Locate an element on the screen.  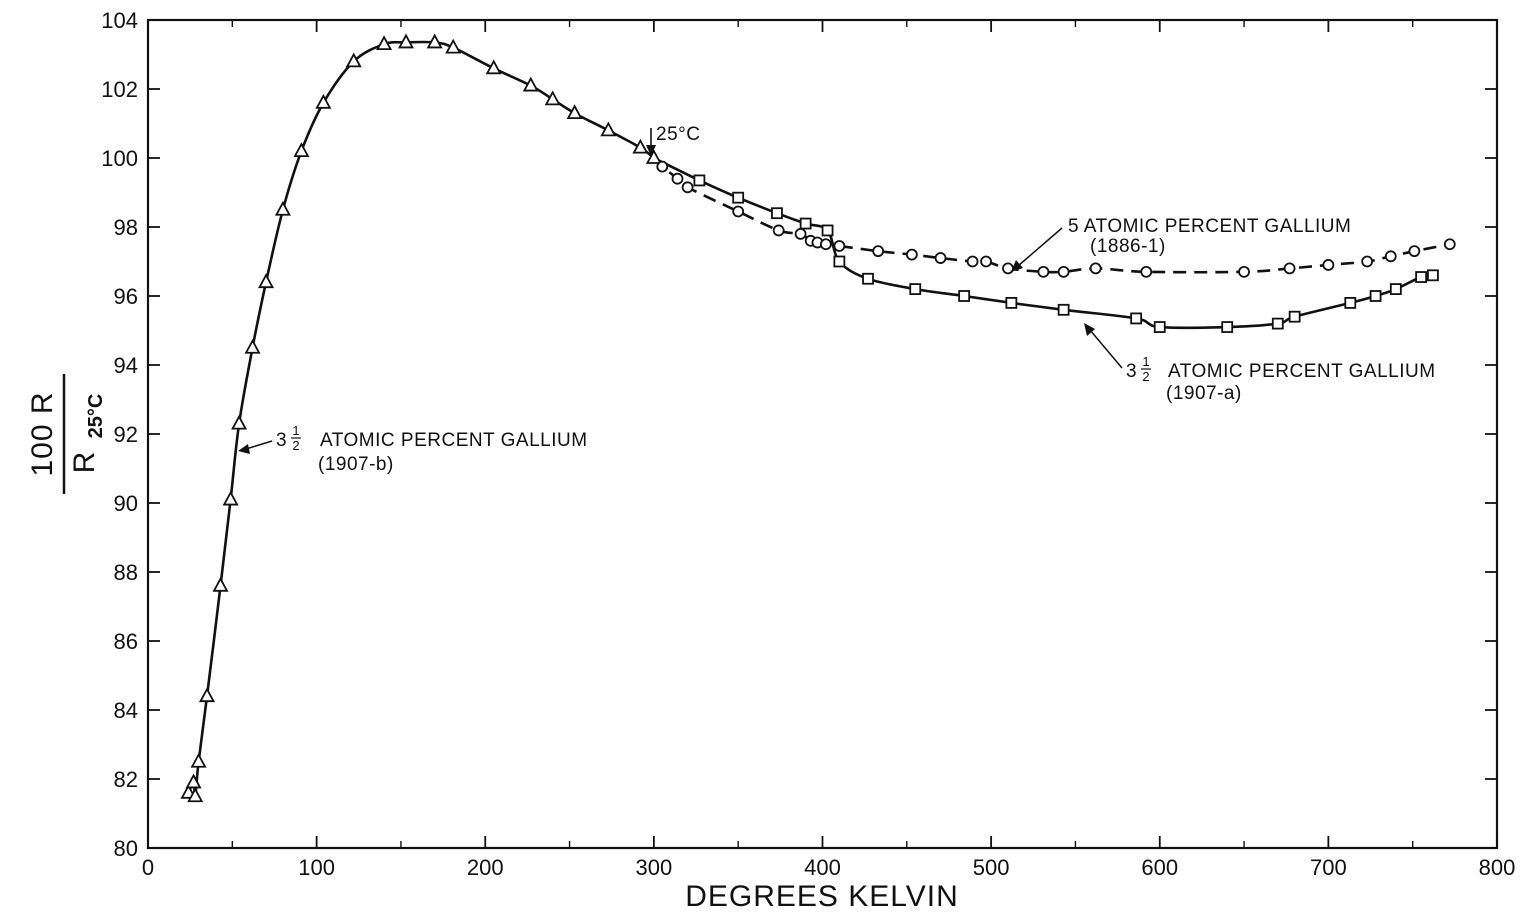
y-tick-label: 104 is located at coordinates (119, 20).